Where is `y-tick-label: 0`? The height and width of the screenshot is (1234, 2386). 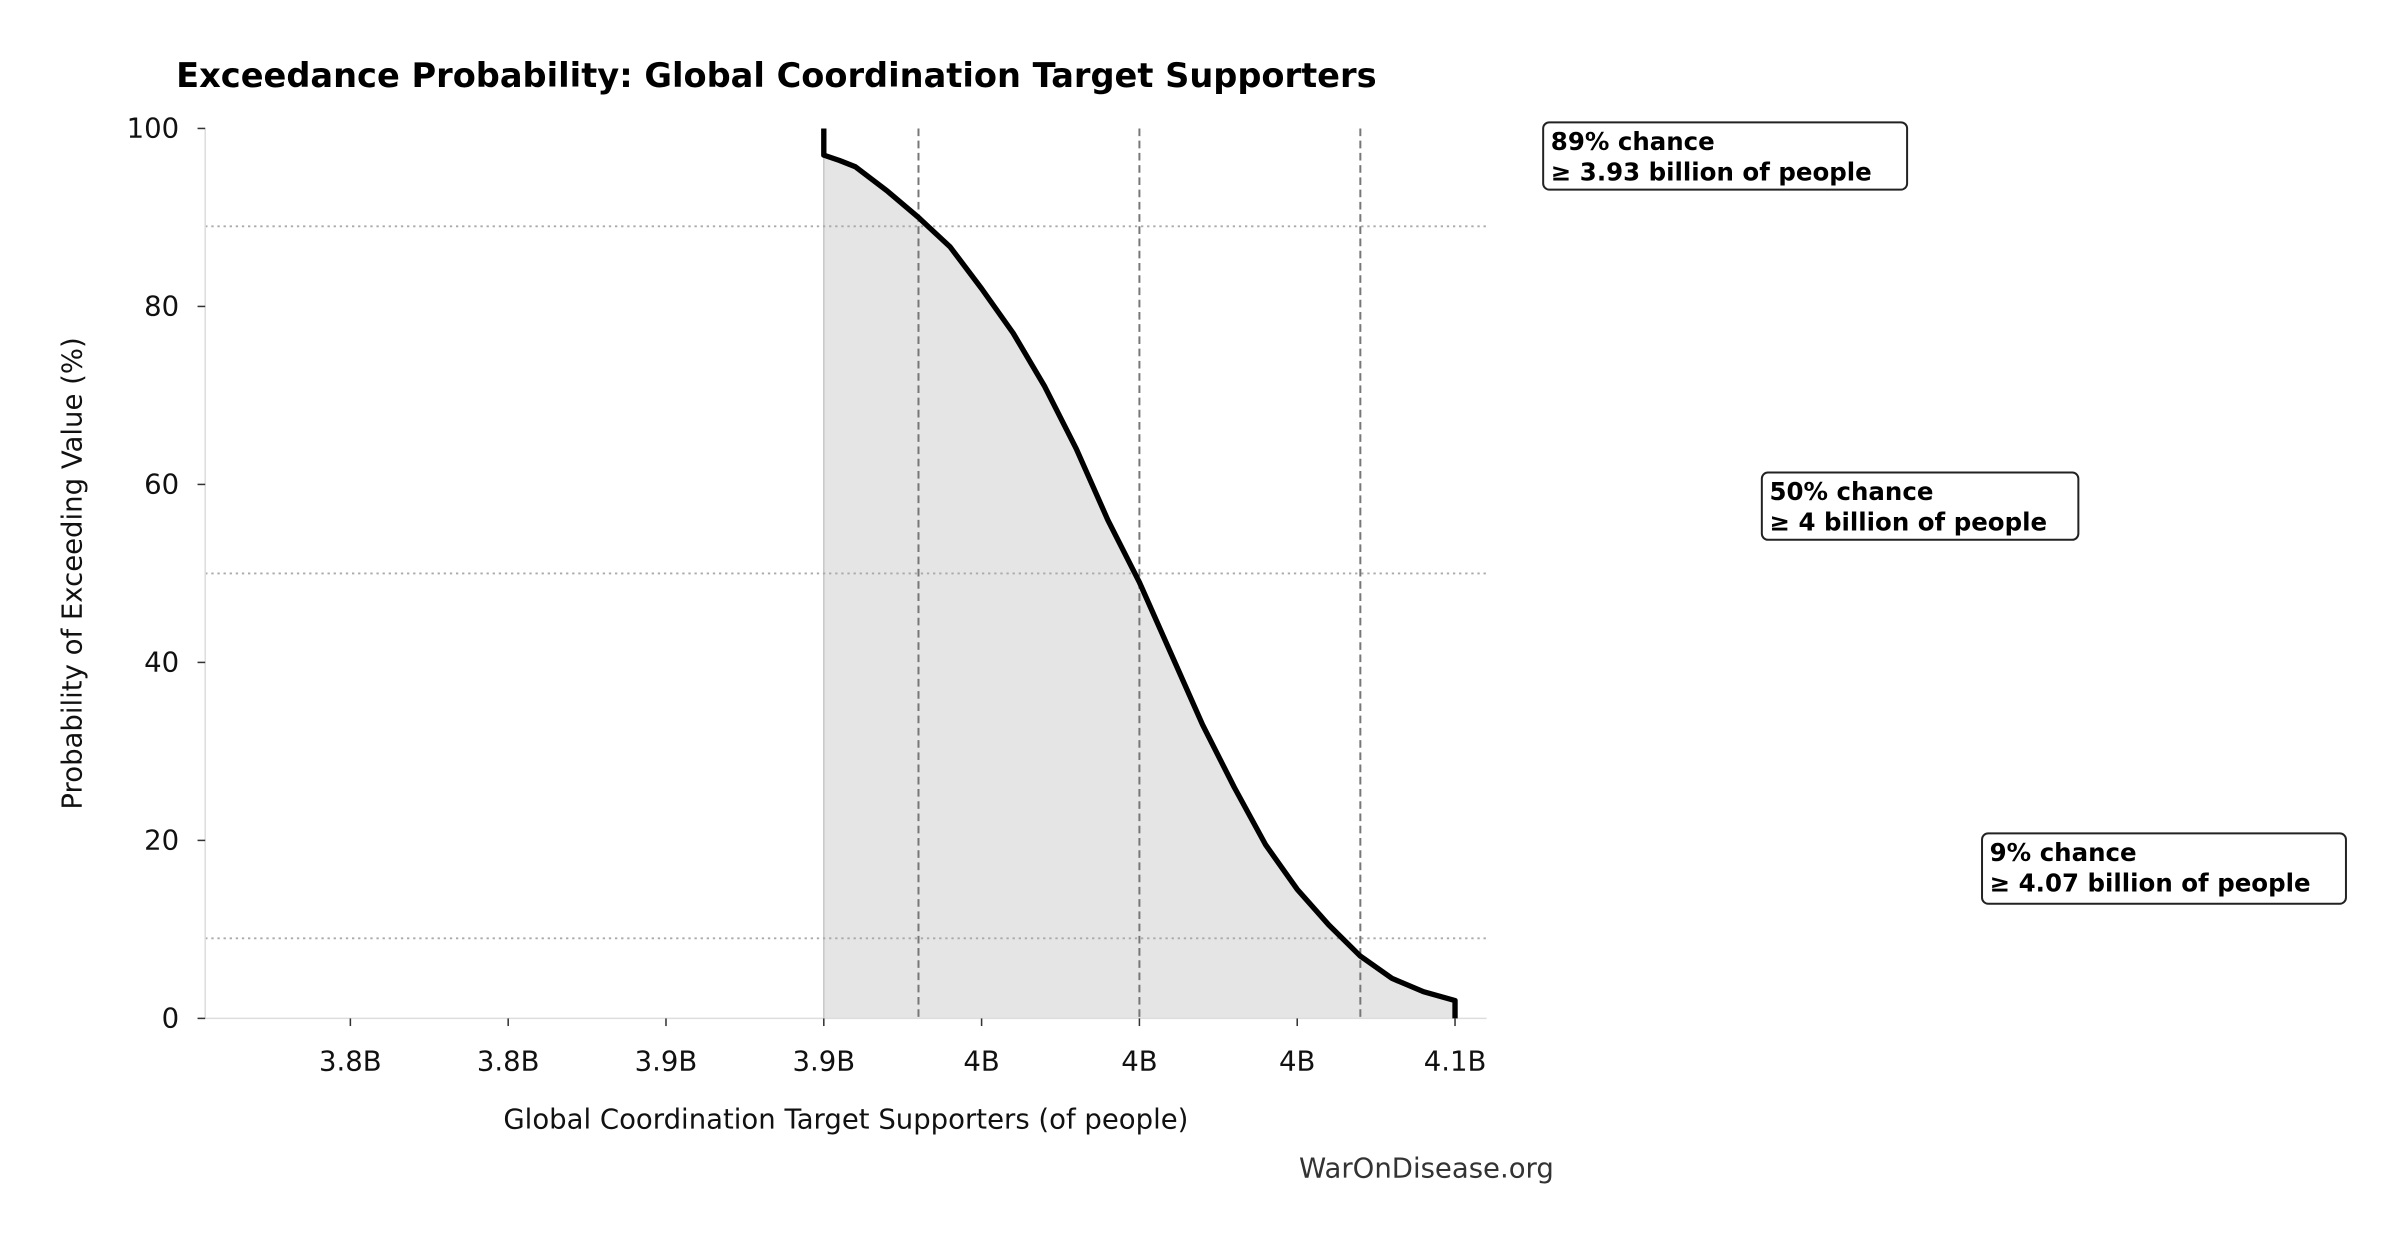 y-tick-label: 0 is located at coordinates (171, 1019).